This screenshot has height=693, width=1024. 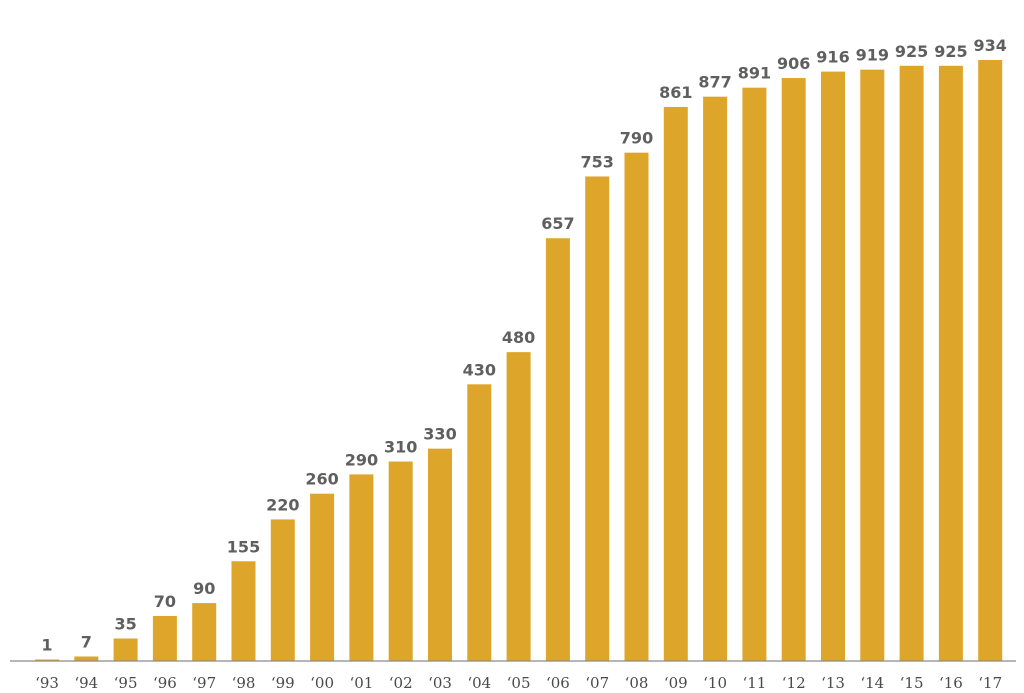 I want to click on x-tick-label-16: ‘09, so click(x=676, y=683).